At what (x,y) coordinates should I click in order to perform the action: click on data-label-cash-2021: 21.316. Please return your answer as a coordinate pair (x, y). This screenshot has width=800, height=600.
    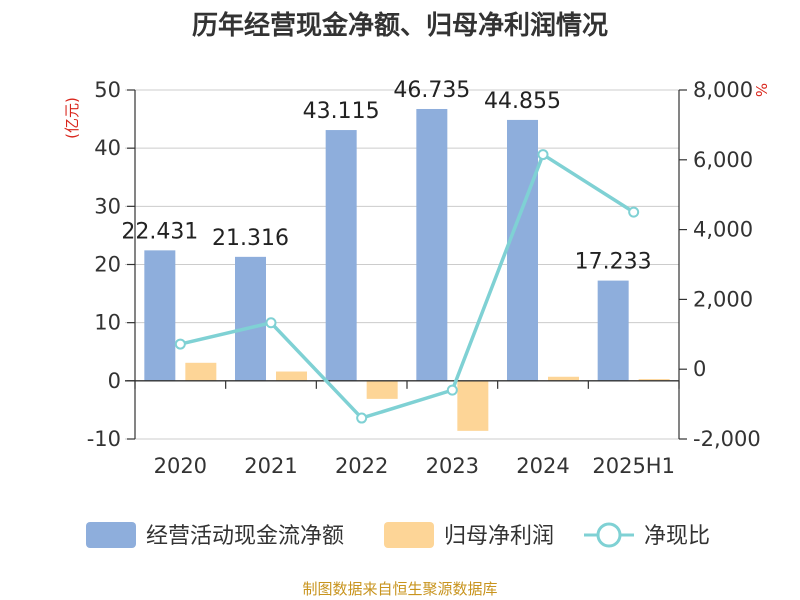
    Looking at the image, I should click on (250, 238).